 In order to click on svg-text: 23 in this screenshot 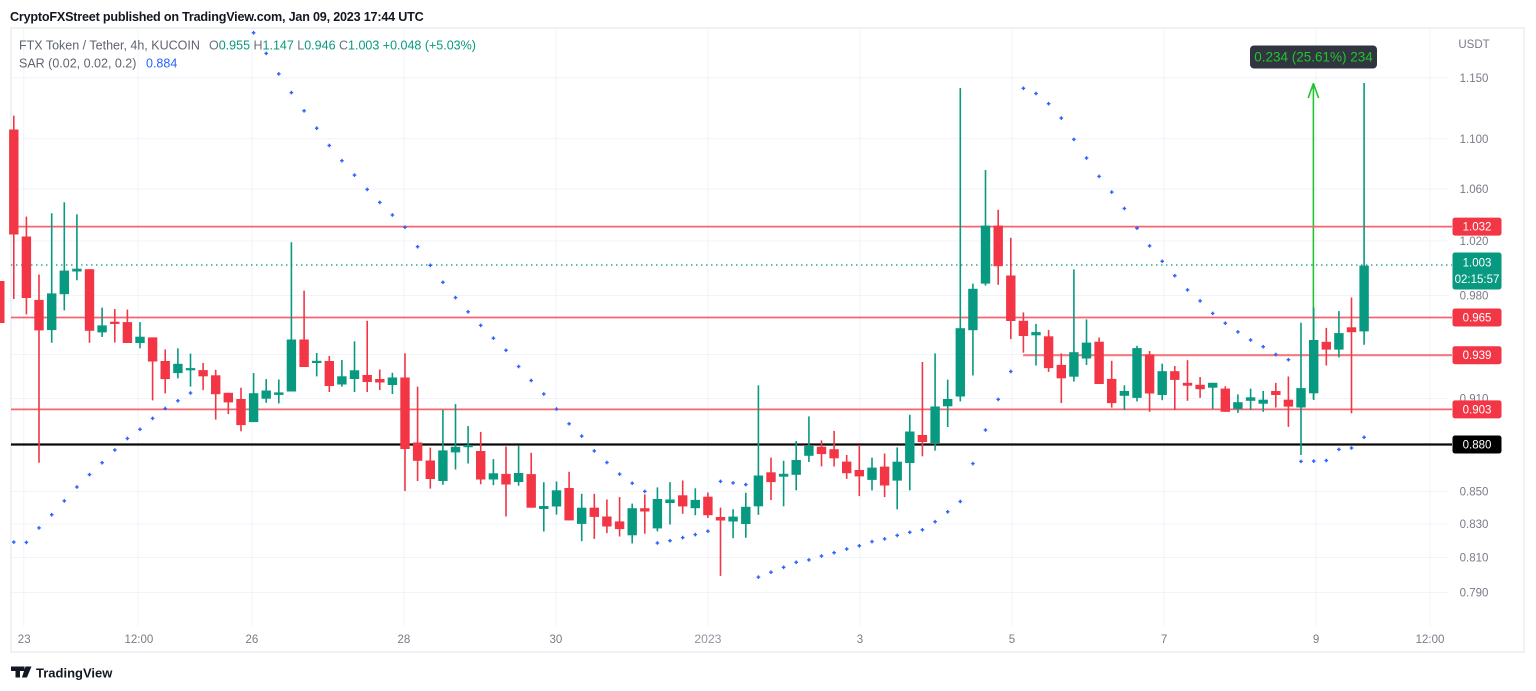, I will do `click(24, 640)`.